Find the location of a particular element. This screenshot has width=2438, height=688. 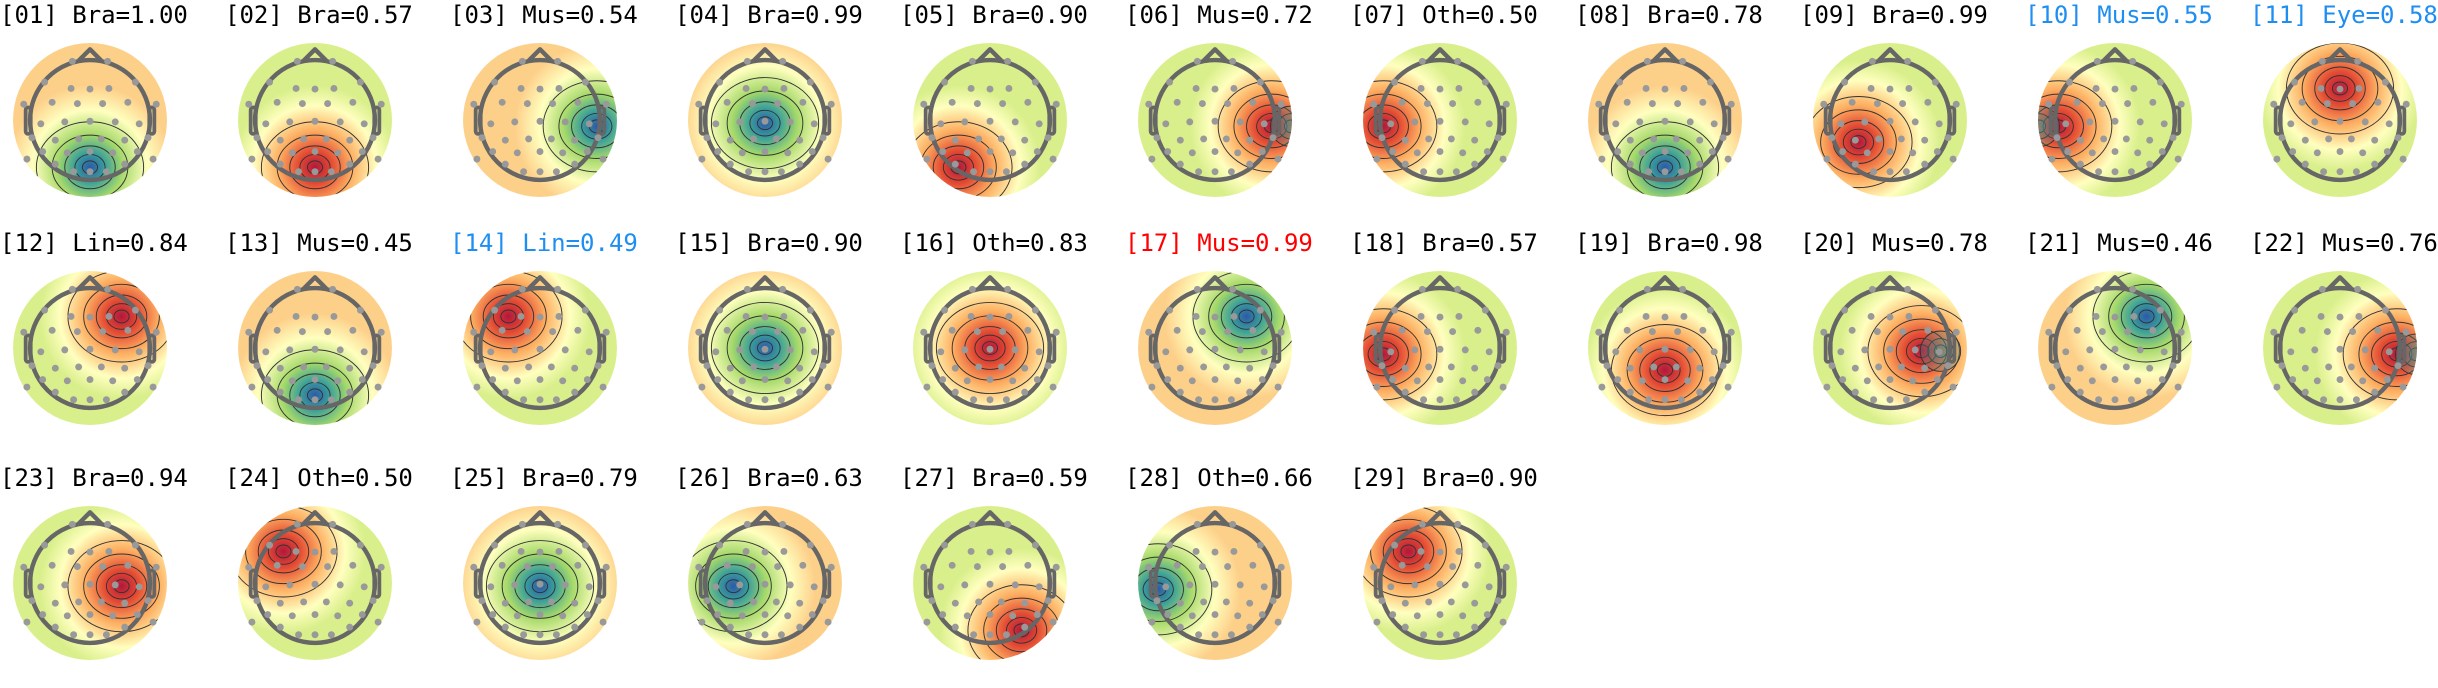

topomap-panel: [12] Lin=0.84 is located at coordinates (112, 340).